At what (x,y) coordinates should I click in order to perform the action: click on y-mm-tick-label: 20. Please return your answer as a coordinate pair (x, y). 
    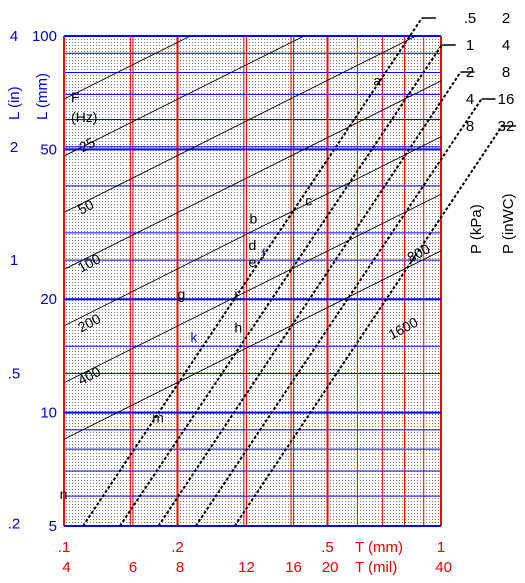
    Looking at the image, I should click on (48, 299).